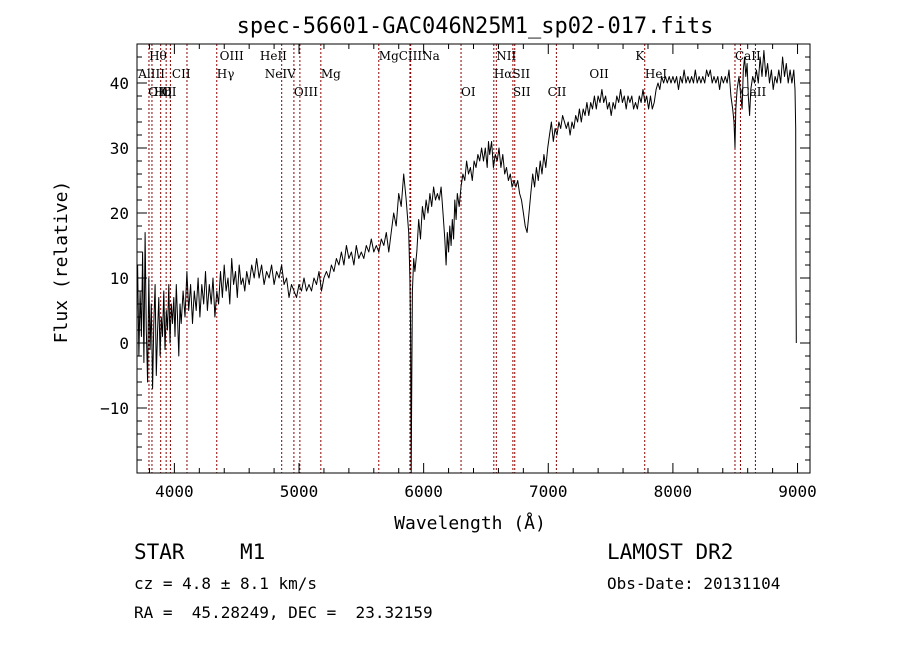  What do you see at coordinates (158, 56) in the screenshot?
I see `spectral-line-label: Hθ` at bounding box center [158, 56].